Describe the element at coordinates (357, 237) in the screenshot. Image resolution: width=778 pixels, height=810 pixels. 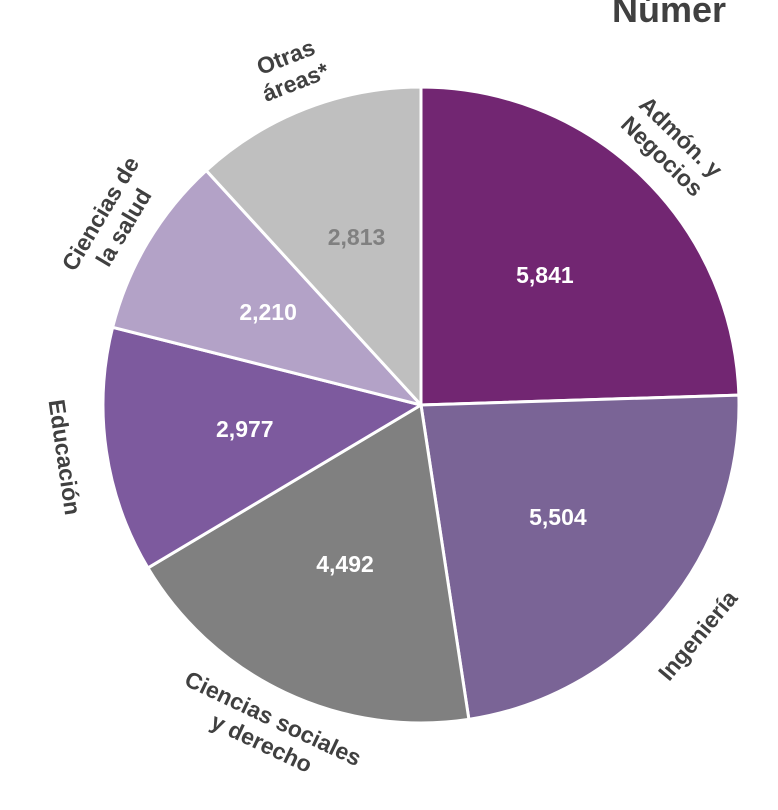
I see `value-label-otras-areas: 2,813` at that location.